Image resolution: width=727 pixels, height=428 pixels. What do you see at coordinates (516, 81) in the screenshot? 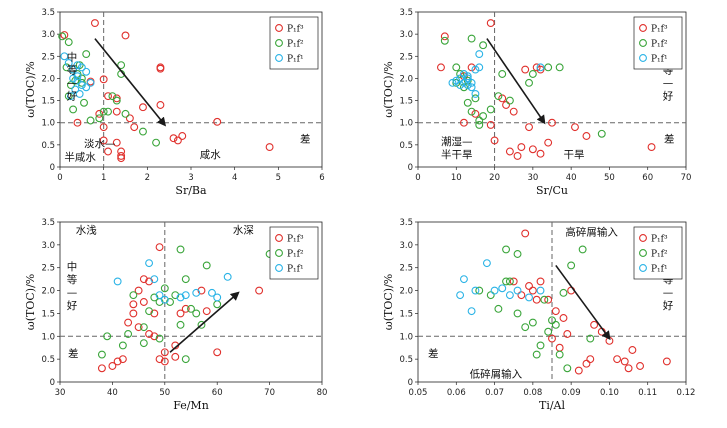
I see `trend-arrow` at bounding box center [516, 81].